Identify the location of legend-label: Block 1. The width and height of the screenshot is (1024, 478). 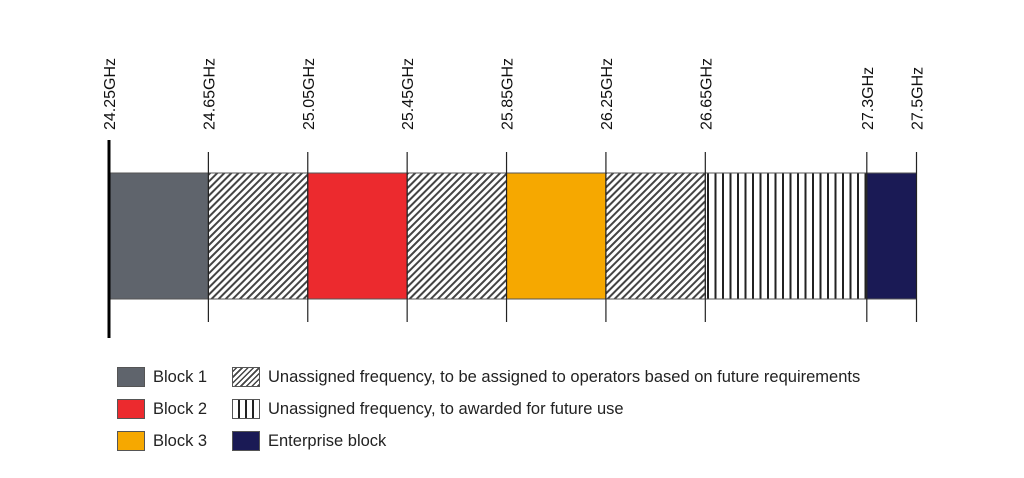
(180, 376).